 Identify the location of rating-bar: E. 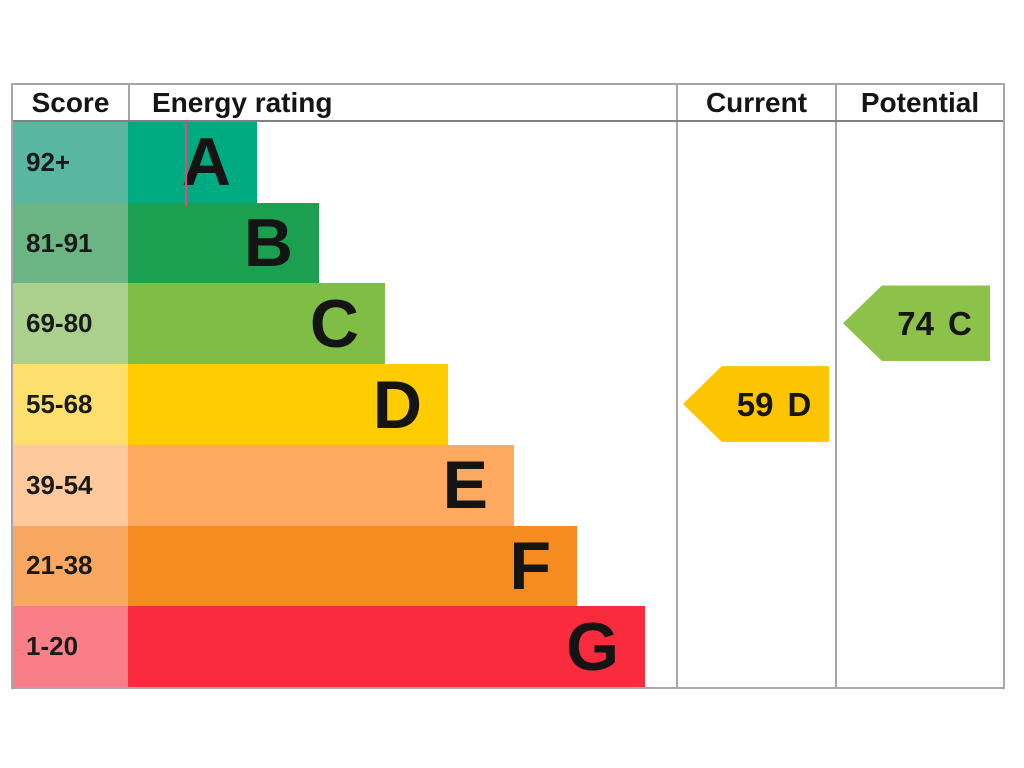
(321, 485).